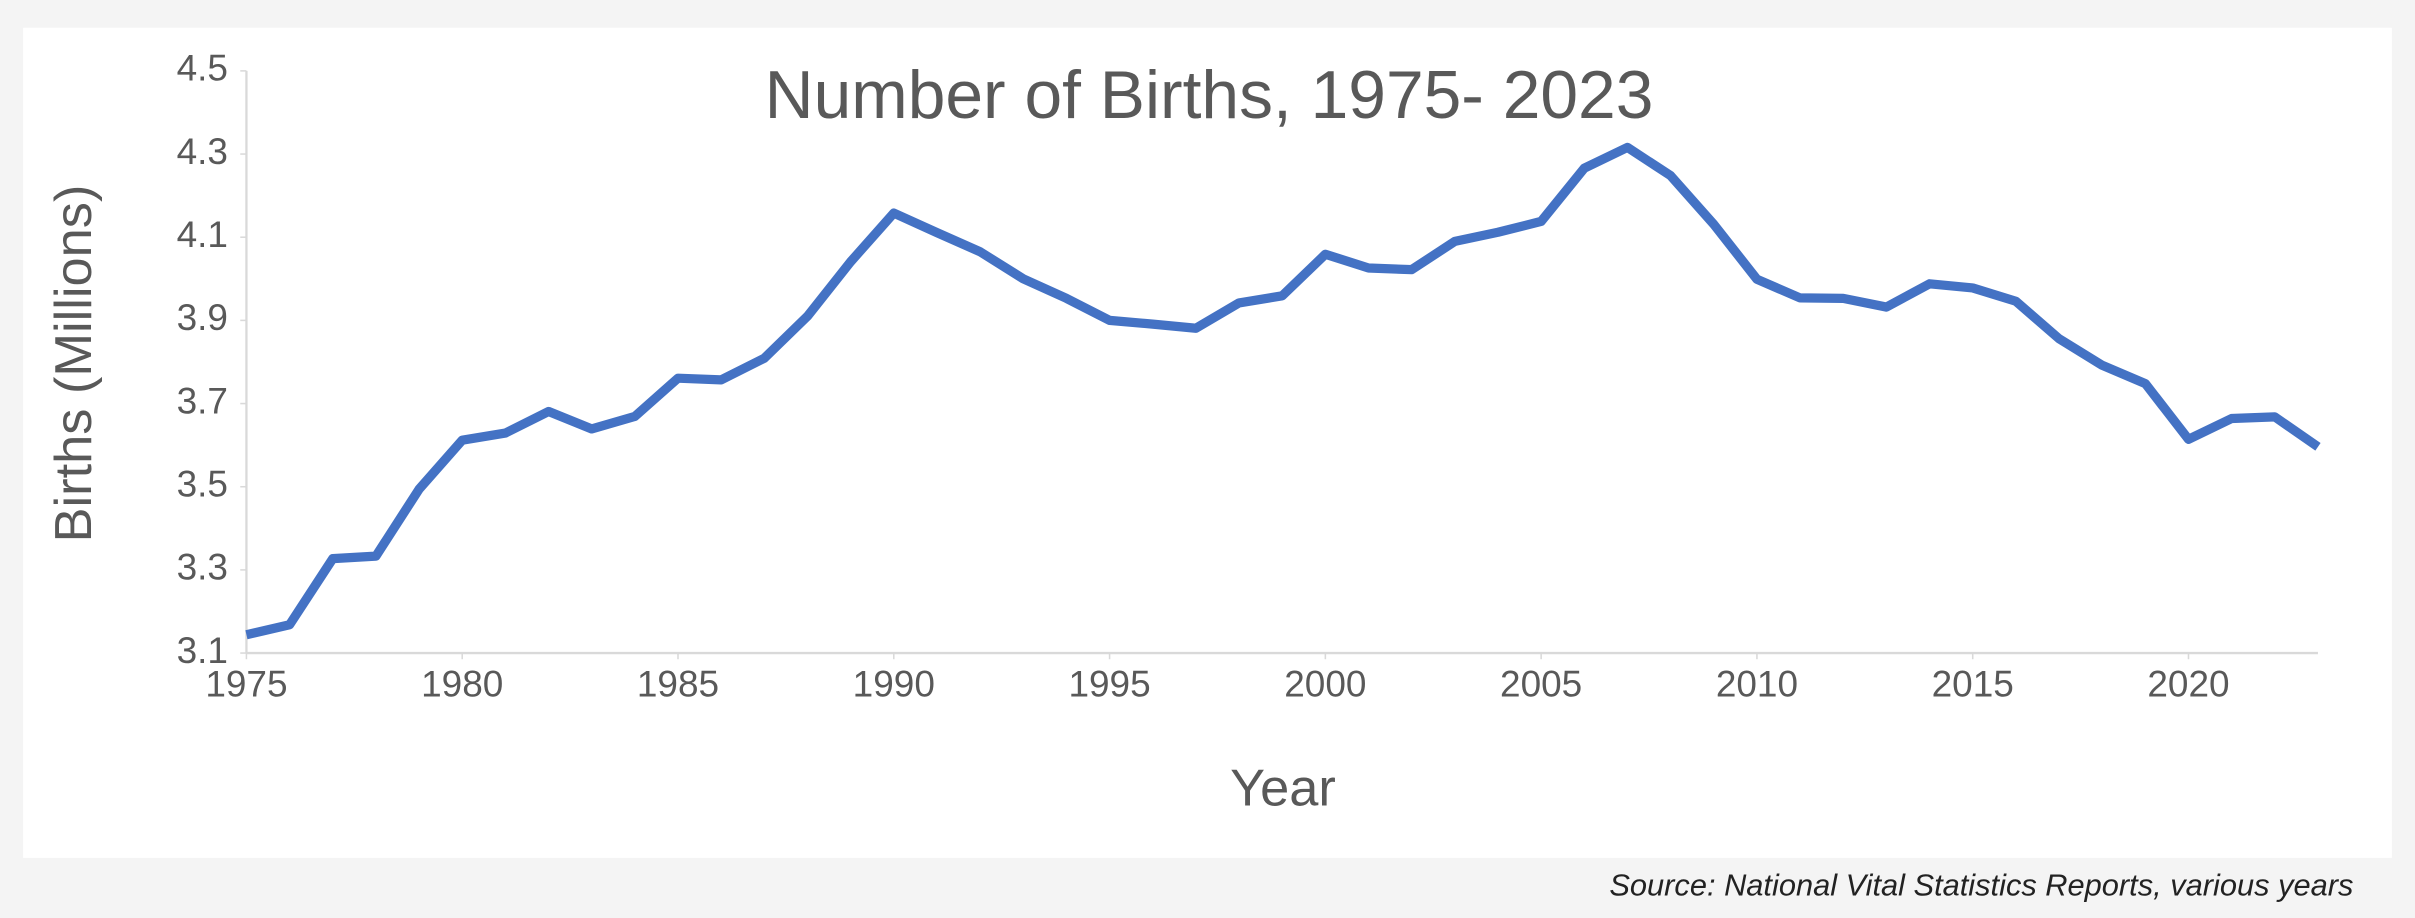 The image size is (2415, 918). Describe the element at coordinates (202, 234) in the screenshot. I see `y-tick-label: 4.1` at that location.